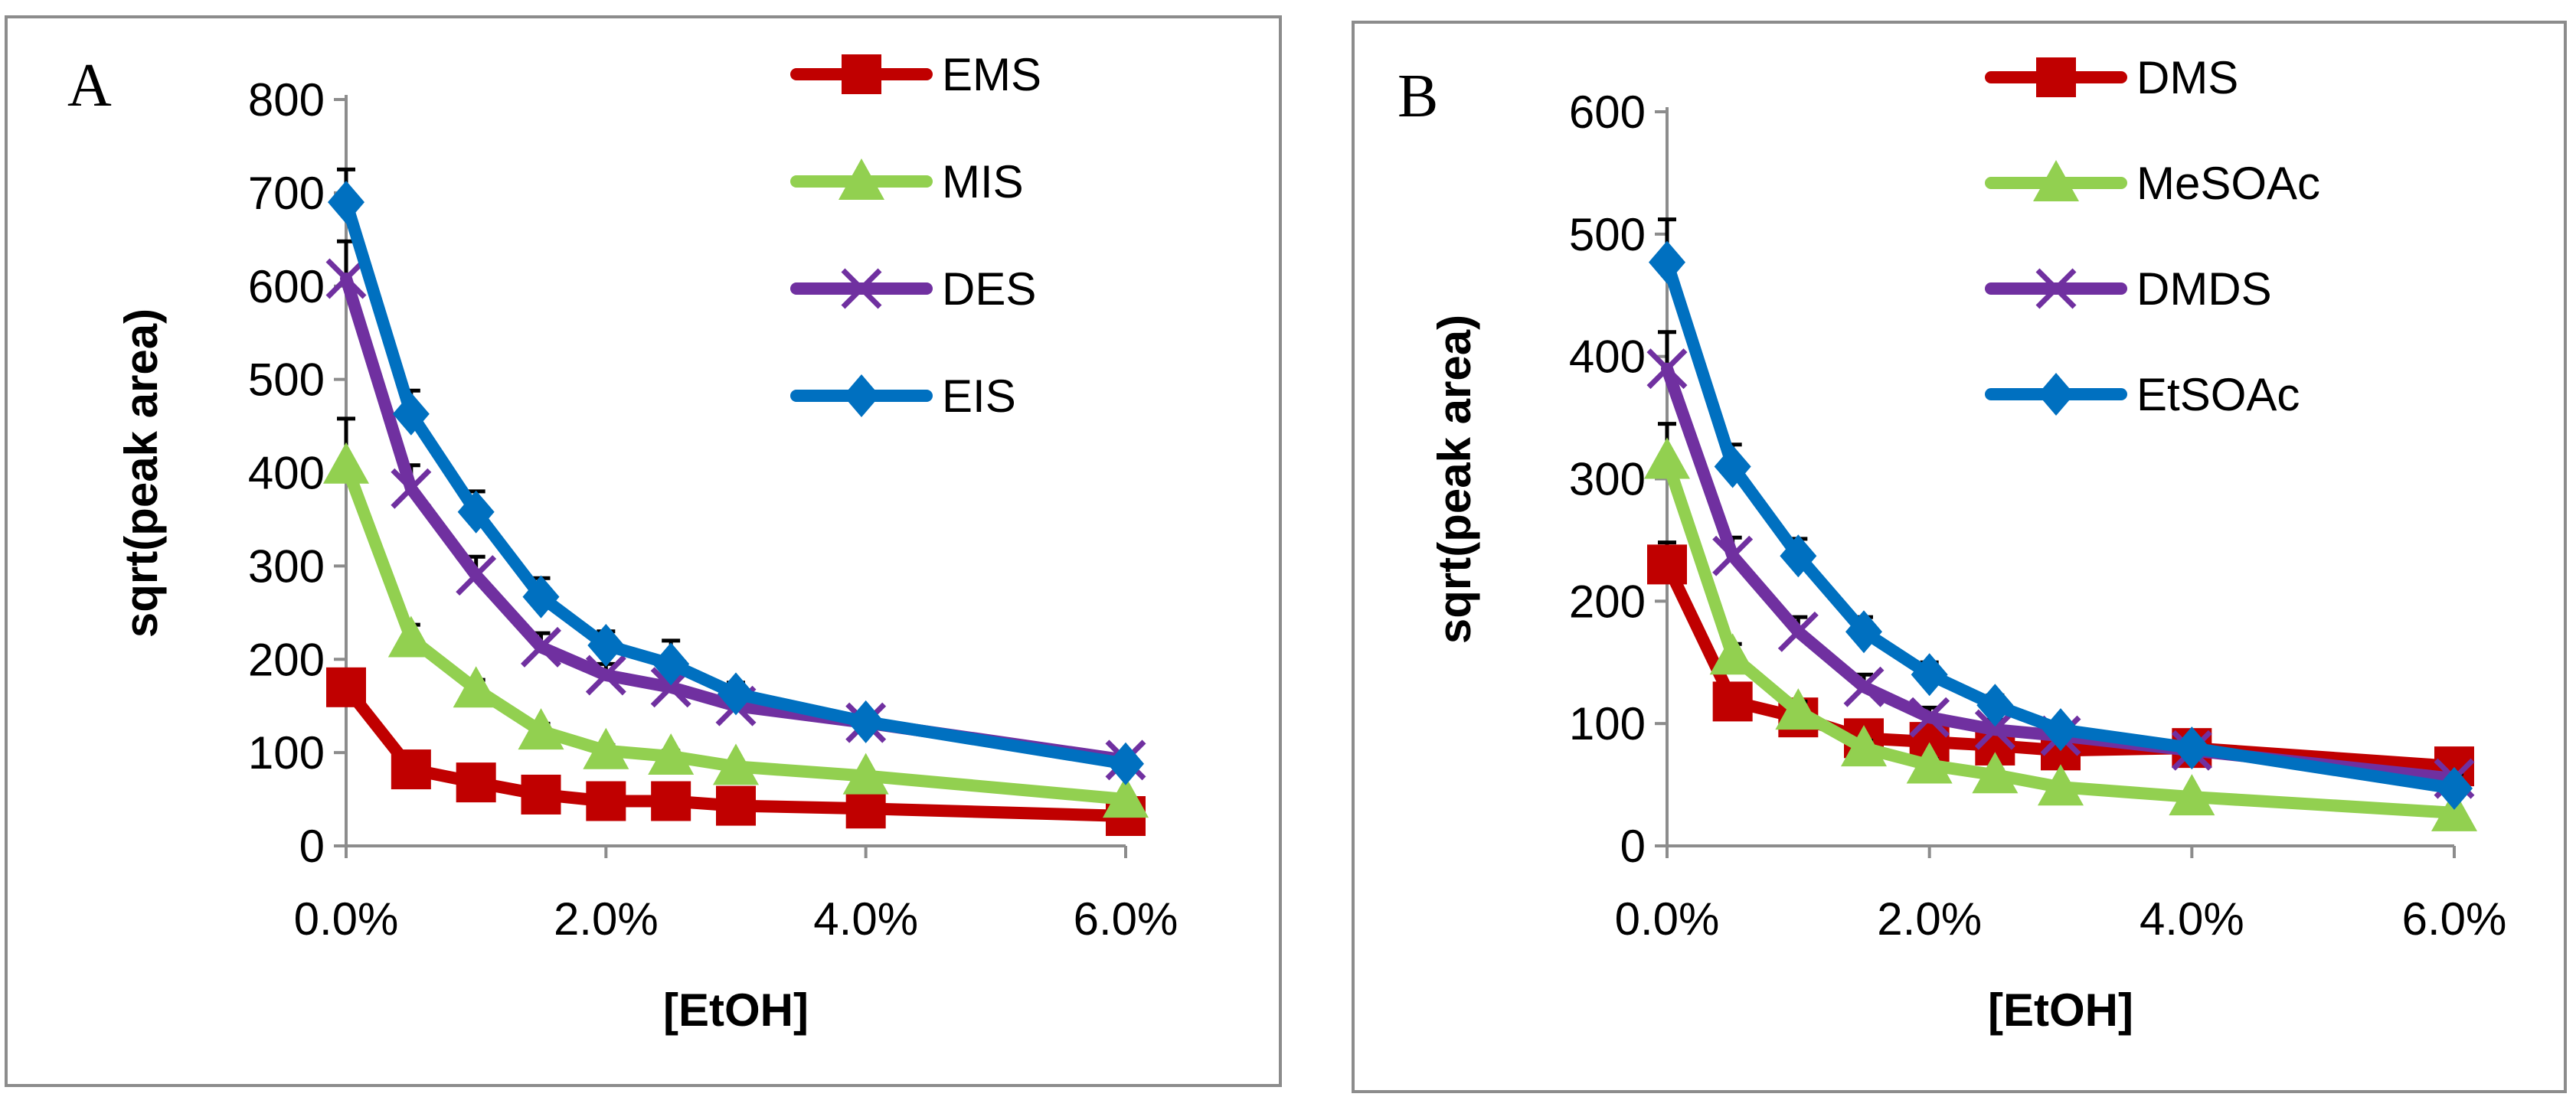 The image size is (2576, 1110). I want to click on legend-label: DMDS, so click(2204, 289).